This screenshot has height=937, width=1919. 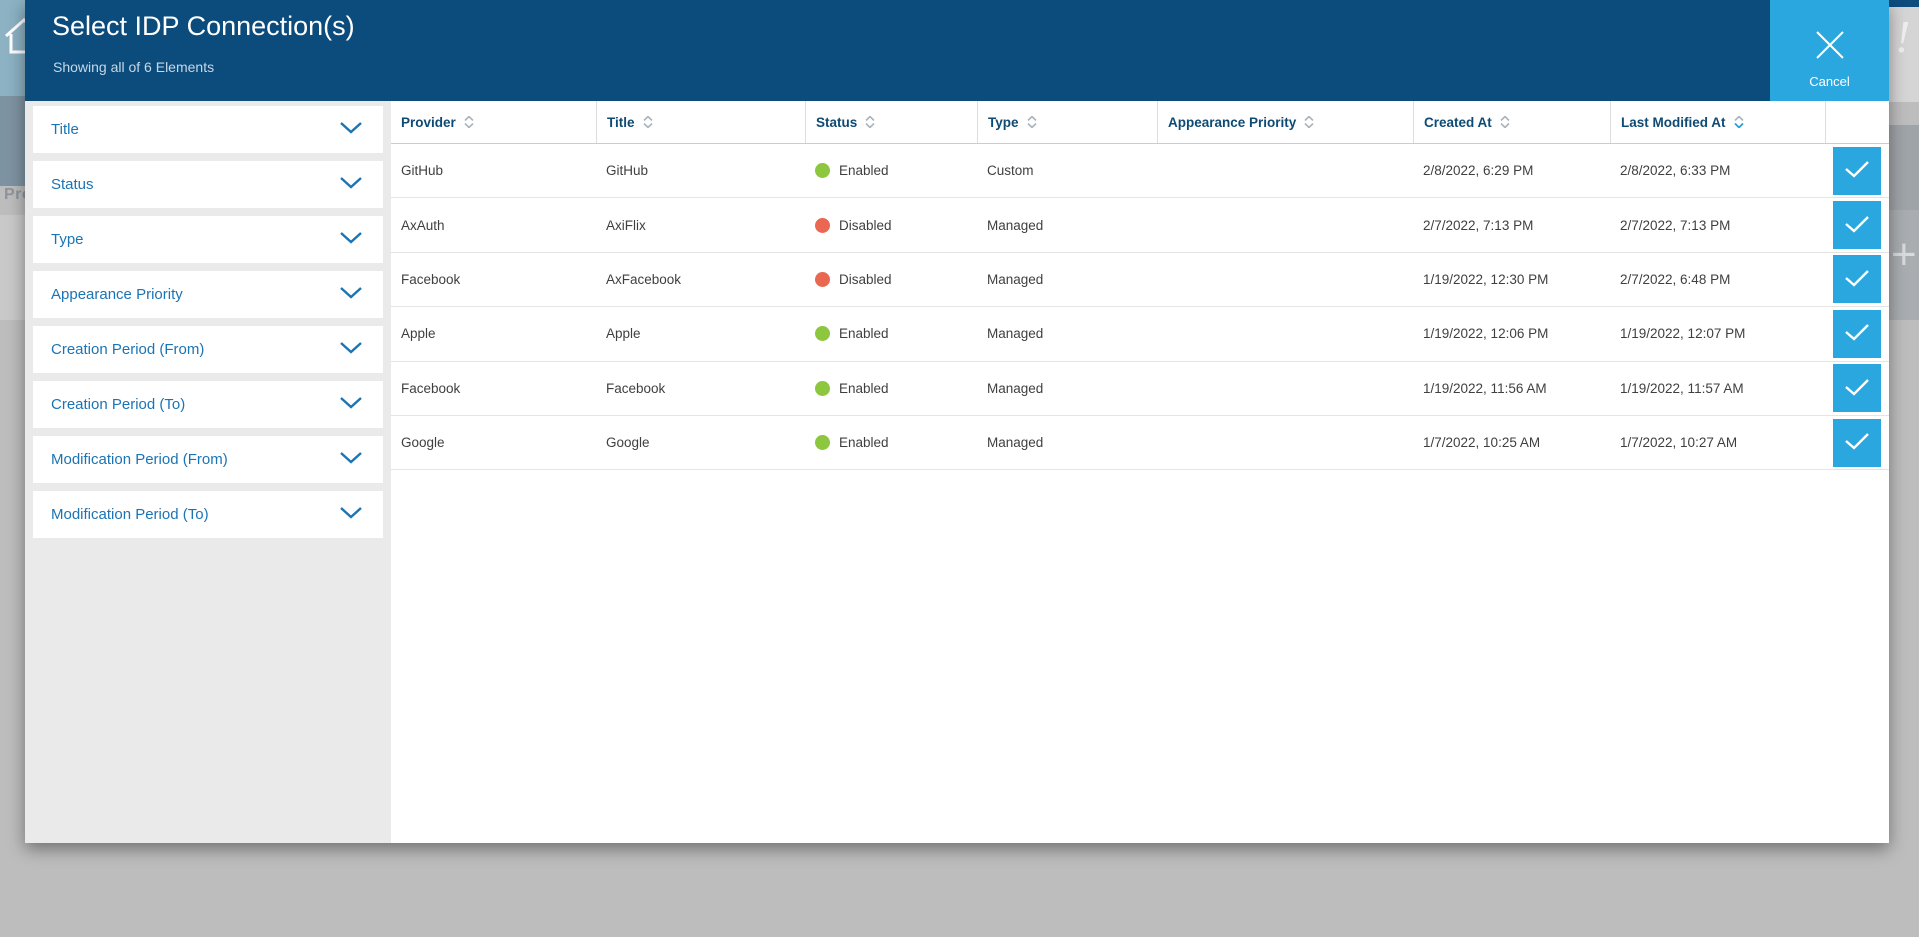 I want to click on cell-last-modified-at: 2/8/2022, 6:33 PM, so click(x=1675, y=171).